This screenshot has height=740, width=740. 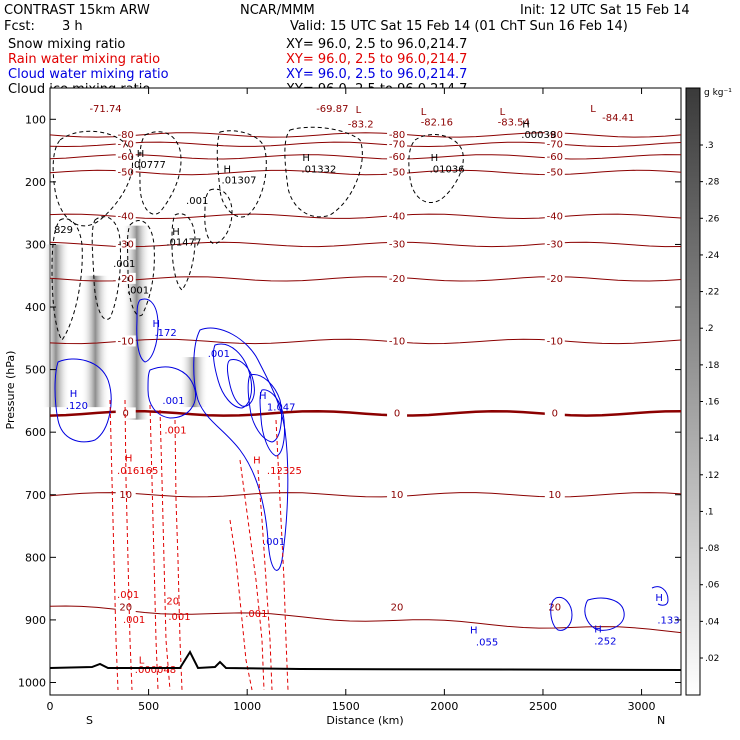 I want to click on colorbar-tick-label: .06, so click(x=712, y=586).